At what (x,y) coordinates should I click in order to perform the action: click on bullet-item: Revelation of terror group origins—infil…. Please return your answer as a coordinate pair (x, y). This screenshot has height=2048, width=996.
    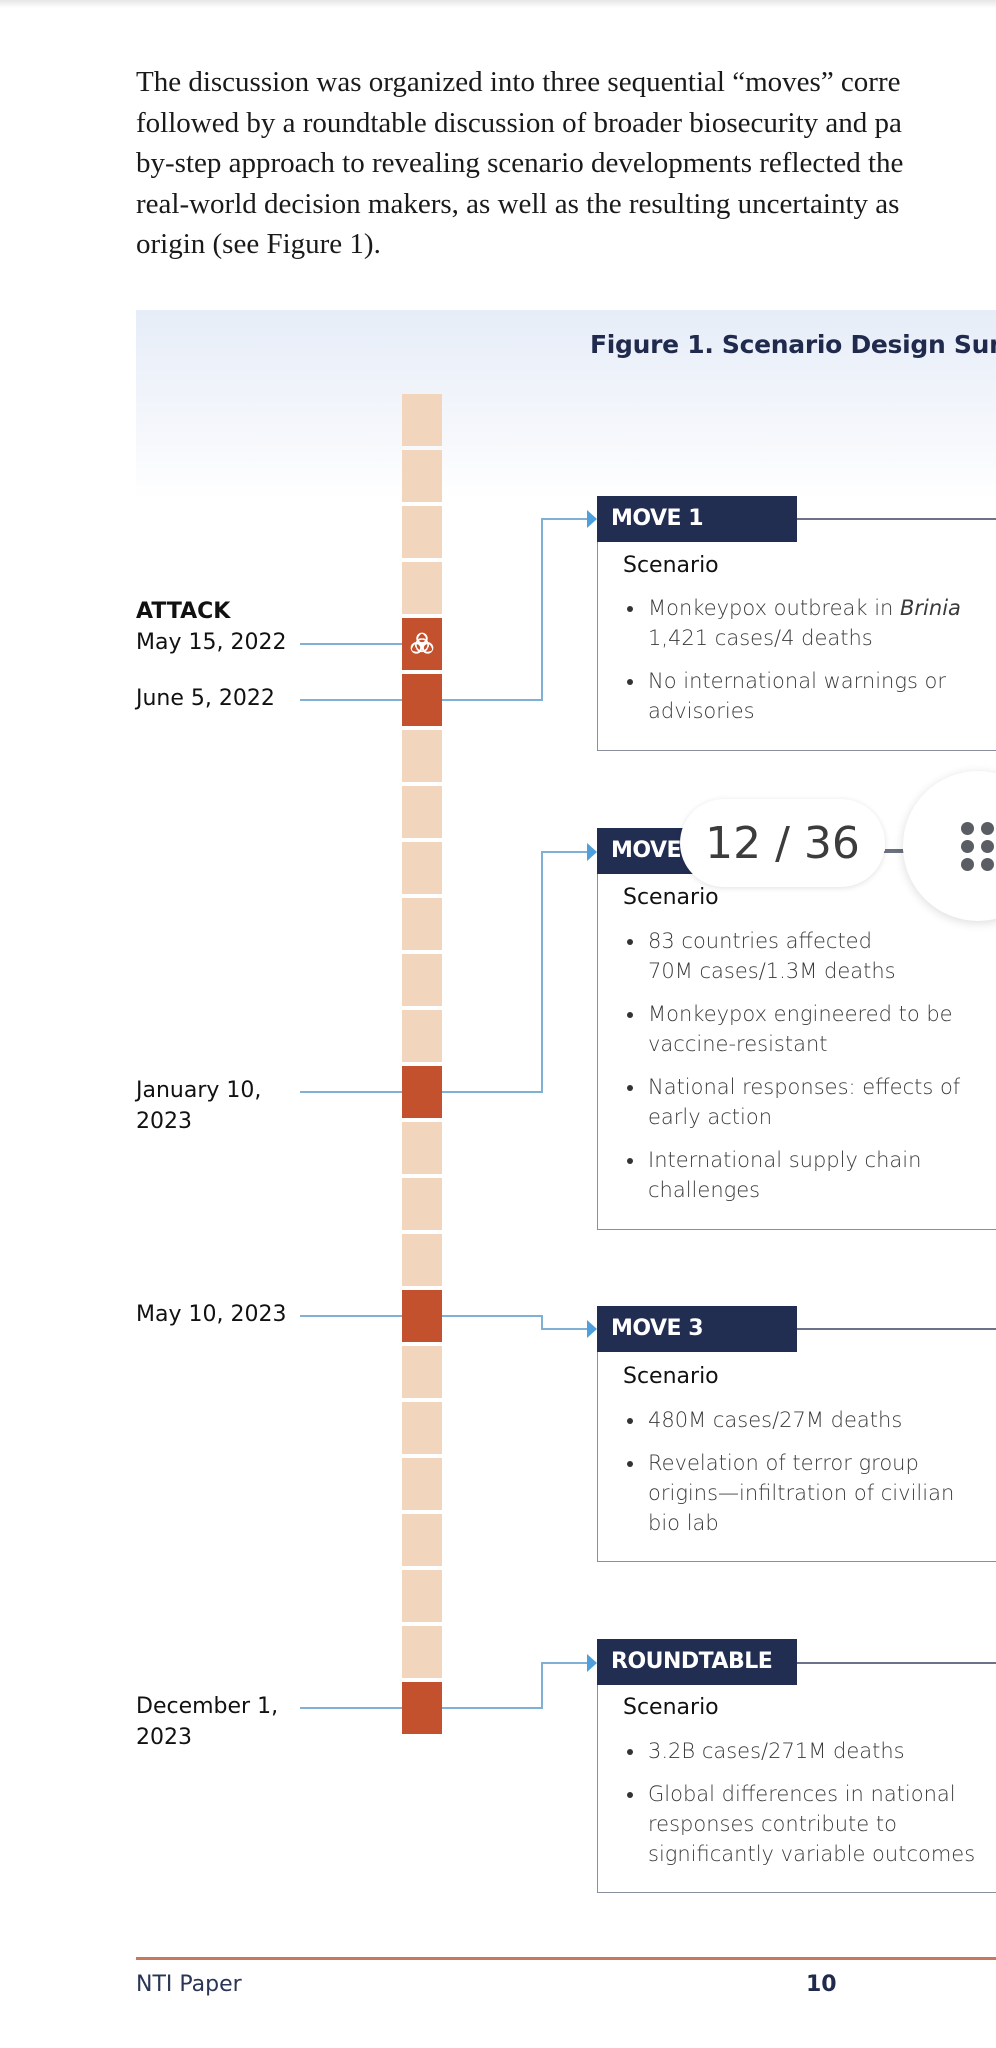
    Looking at the image, I should click on (788, 1493).